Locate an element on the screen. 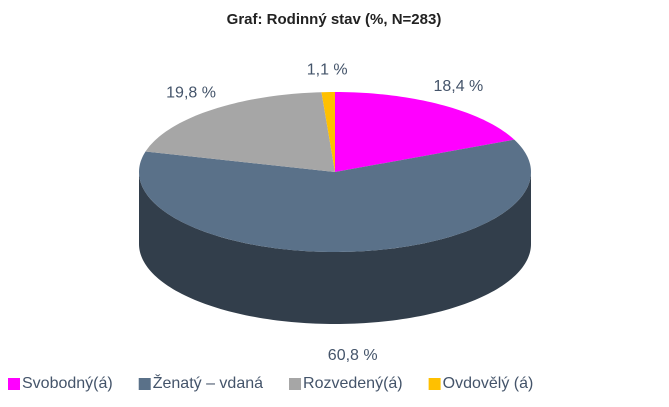 The width and height of the screenshot is (669, 407). legend-label: Svobodný(á) is located at coordinates (67, 383).